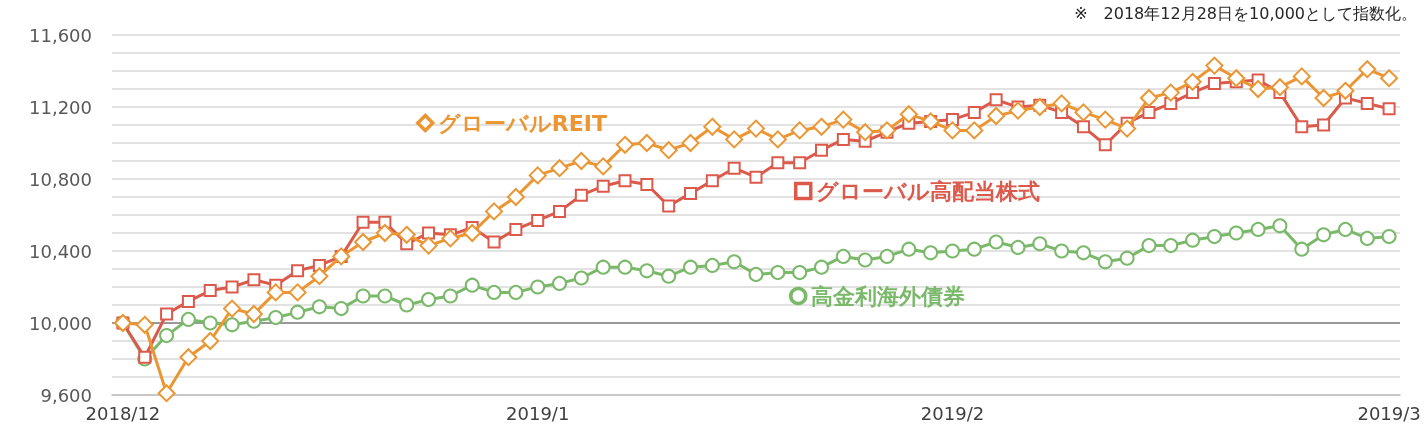  What do you see at coordinates (927, 191) in the screenshot?
I see `legend-label: グローバル高配当株式` at bounding box center [927, 191].